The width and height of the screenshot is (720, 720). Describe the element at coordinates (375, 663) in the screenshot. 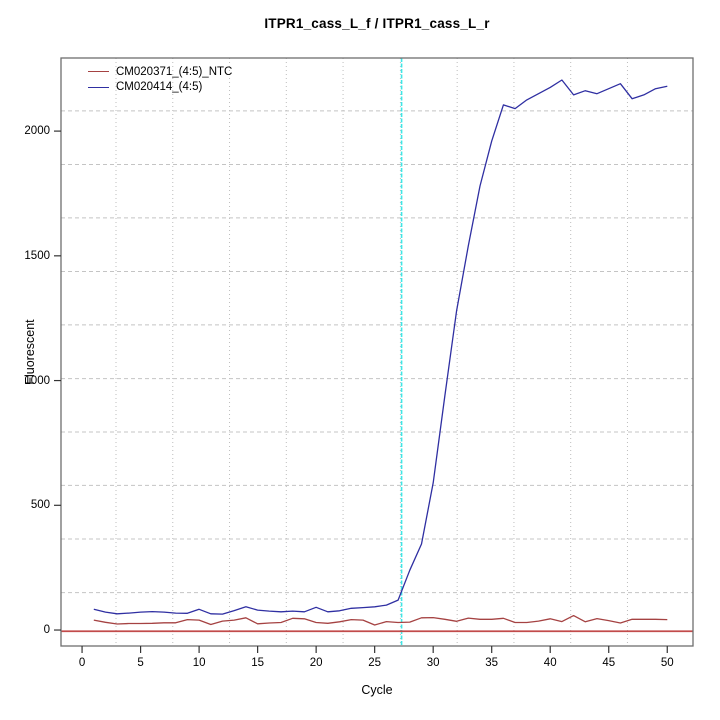

I see `x-tick-label: 25` at that location.